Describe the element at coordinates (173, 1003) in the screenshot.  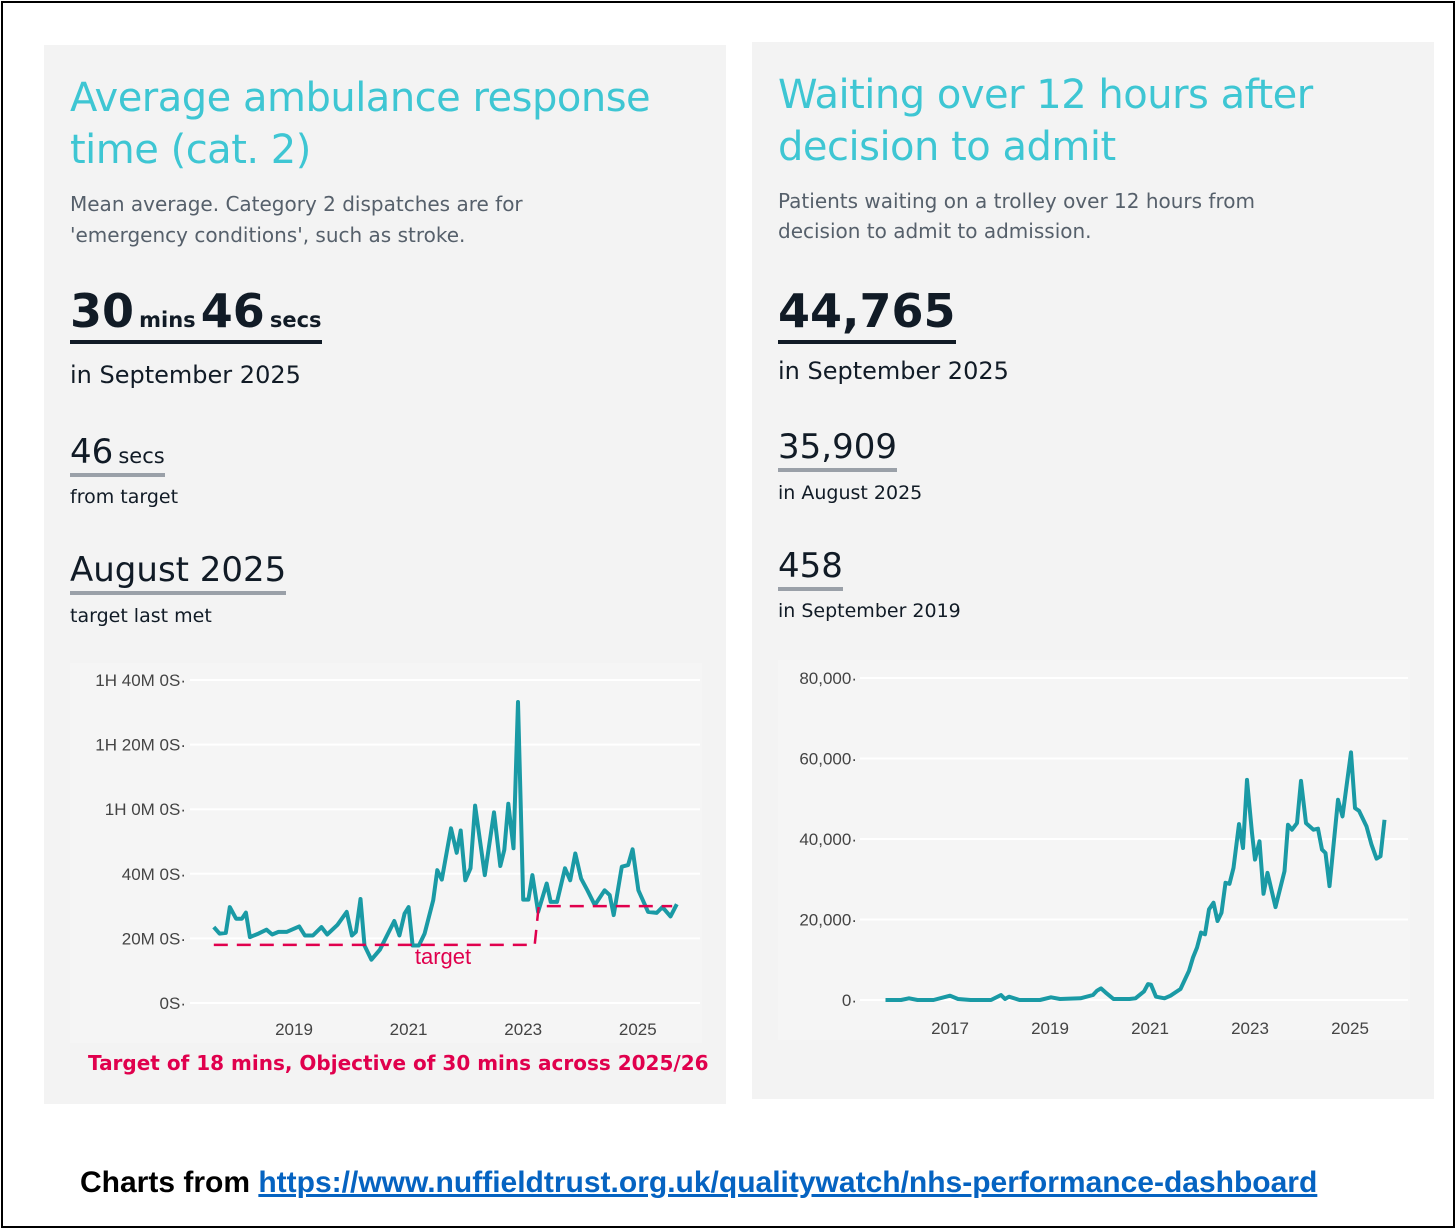
I see `y-tick-label: 0S·` at that location.